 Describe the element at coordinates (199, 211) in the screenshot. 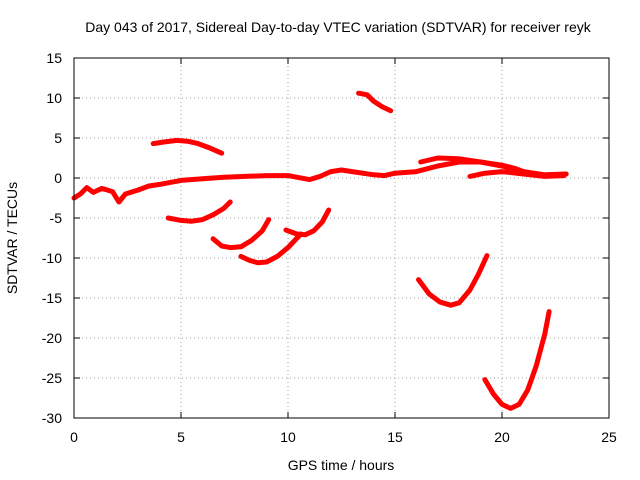

I see `series-arc-c` at that location.